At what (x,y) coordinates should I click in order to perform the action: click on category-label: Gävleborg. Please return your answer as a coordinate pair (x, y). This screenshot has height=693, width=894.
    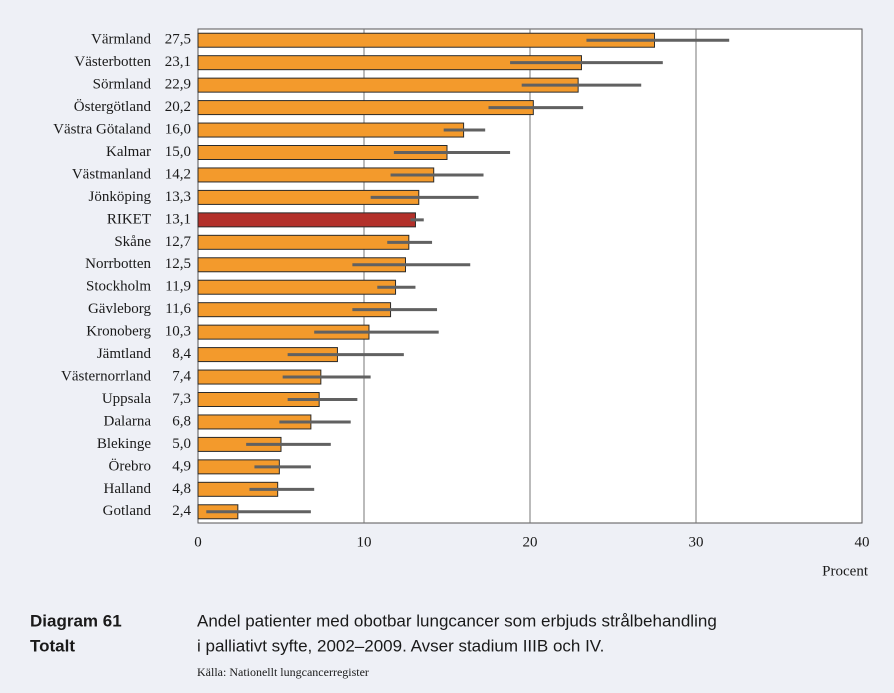
    Looking at the image, I should click on (120, 309).